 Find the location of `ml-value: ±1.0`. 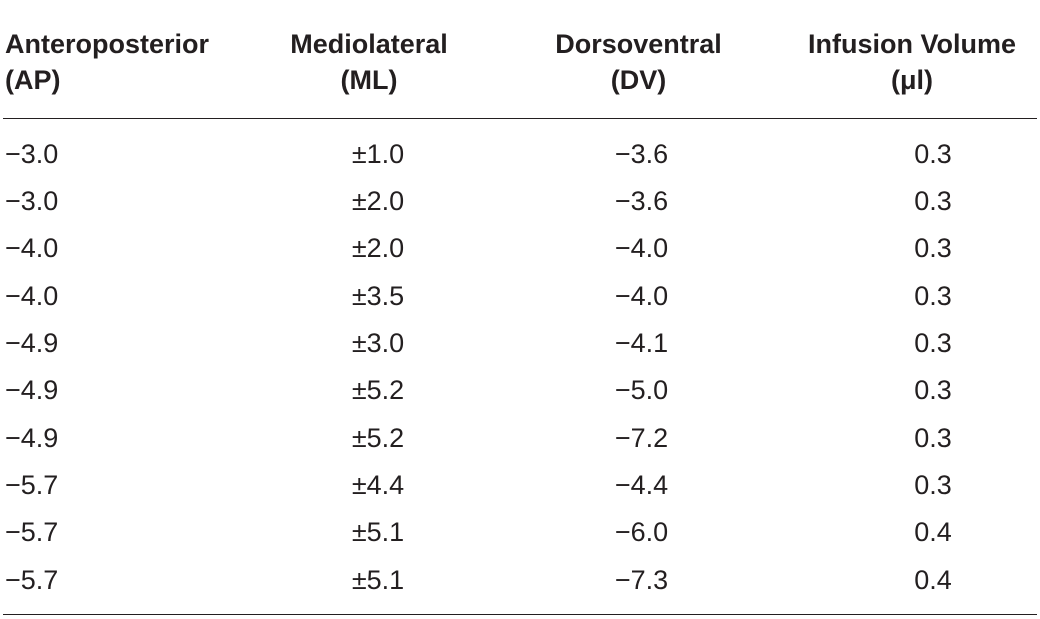

ml-value: ±1.0 is located at coordinates (378, 154).